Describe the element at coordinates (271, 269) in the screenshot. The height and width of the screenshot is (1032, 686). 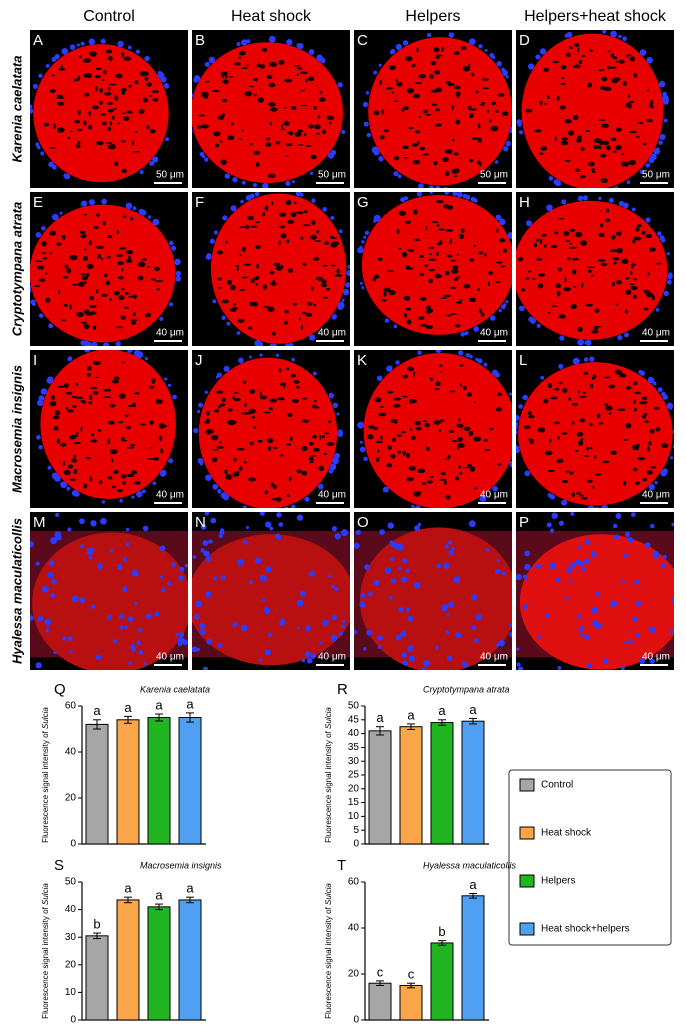
I see `micrograph-content` at that location.